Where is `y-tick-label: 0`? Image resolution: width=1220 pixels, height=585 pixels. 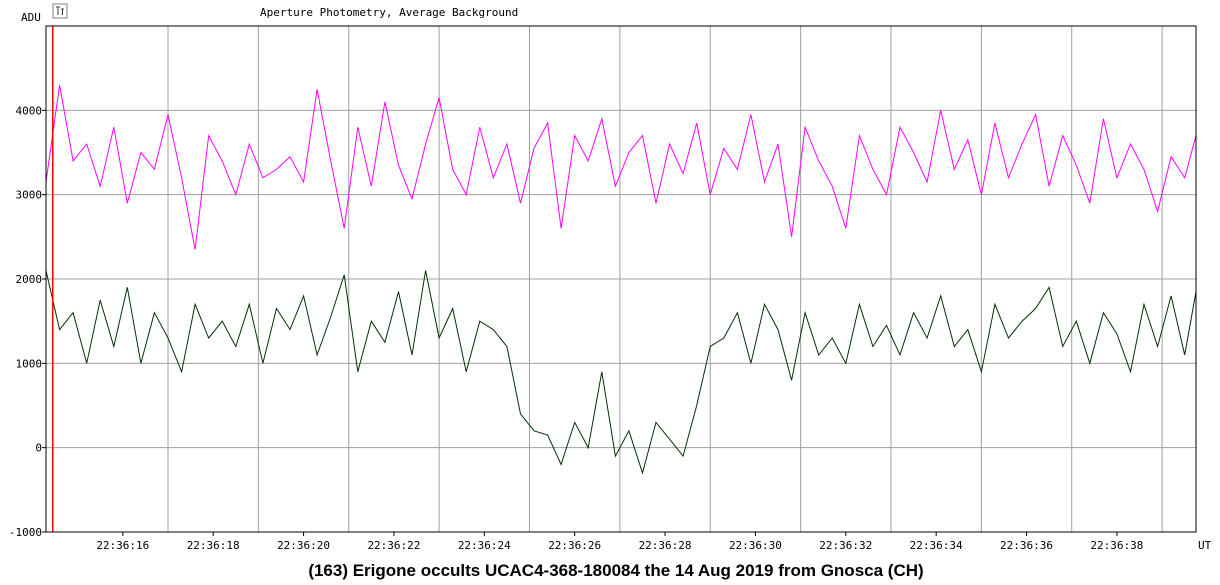
y-tick-label: 0 is located at coordinates (38, 448).